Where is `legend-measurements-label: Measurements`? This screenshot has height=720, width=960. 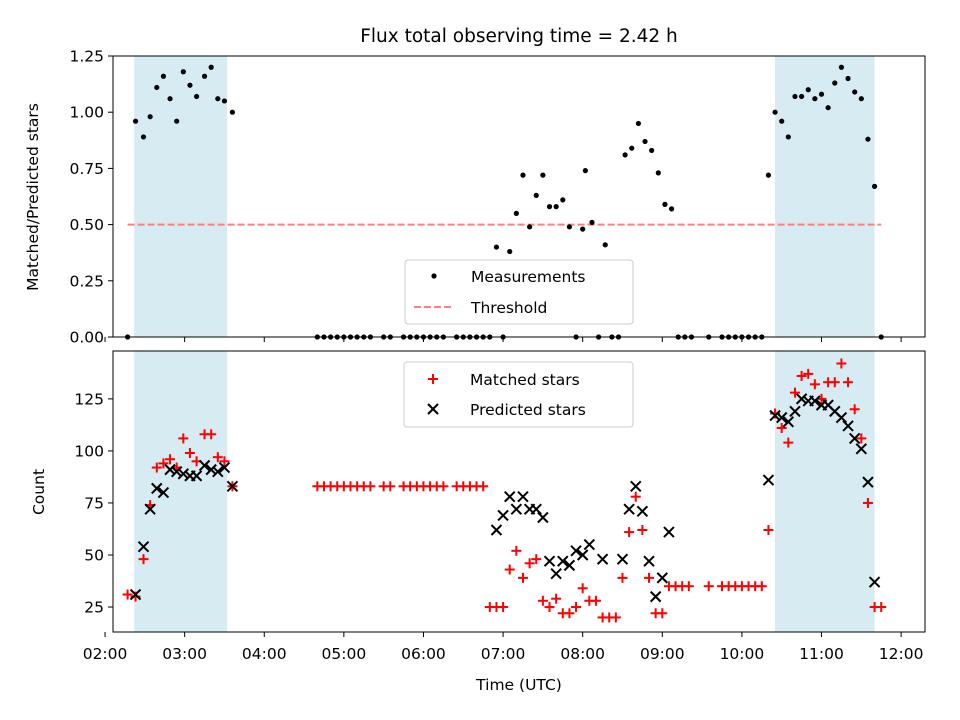
legend-measurements-label: Measurements is located at coordinates (528, 277).